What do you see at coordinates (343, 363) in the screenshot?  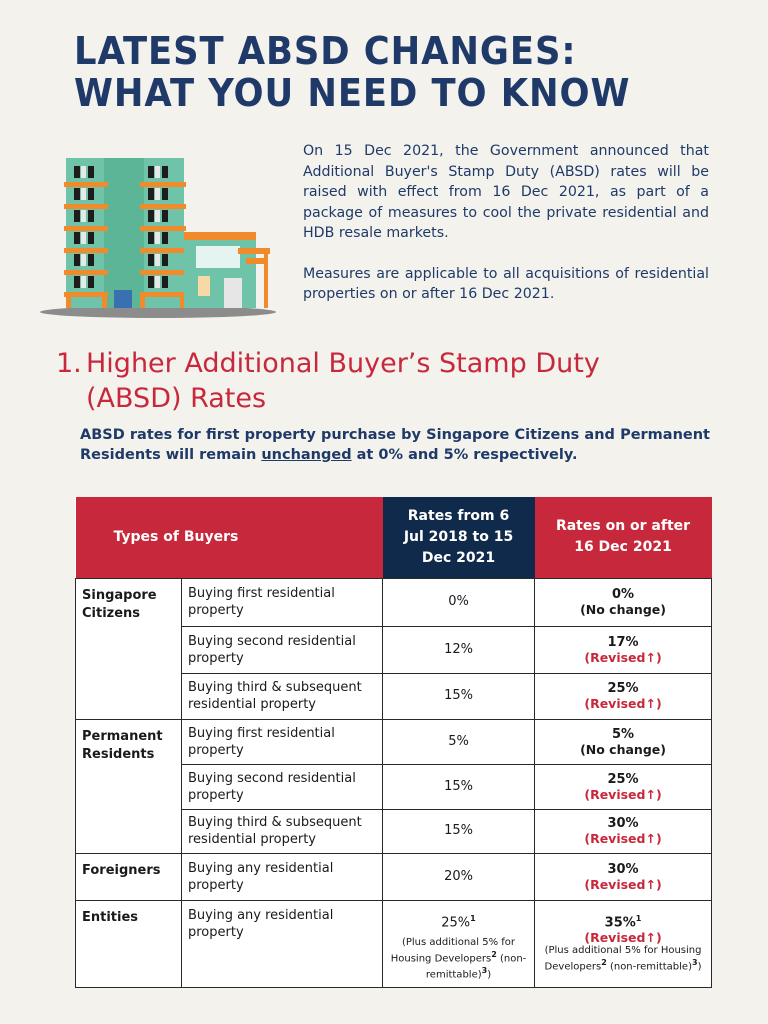 I see `section-title-line-1: Higher Additional Buyer’s Stamp Duty` at bounding box center [343, 363].